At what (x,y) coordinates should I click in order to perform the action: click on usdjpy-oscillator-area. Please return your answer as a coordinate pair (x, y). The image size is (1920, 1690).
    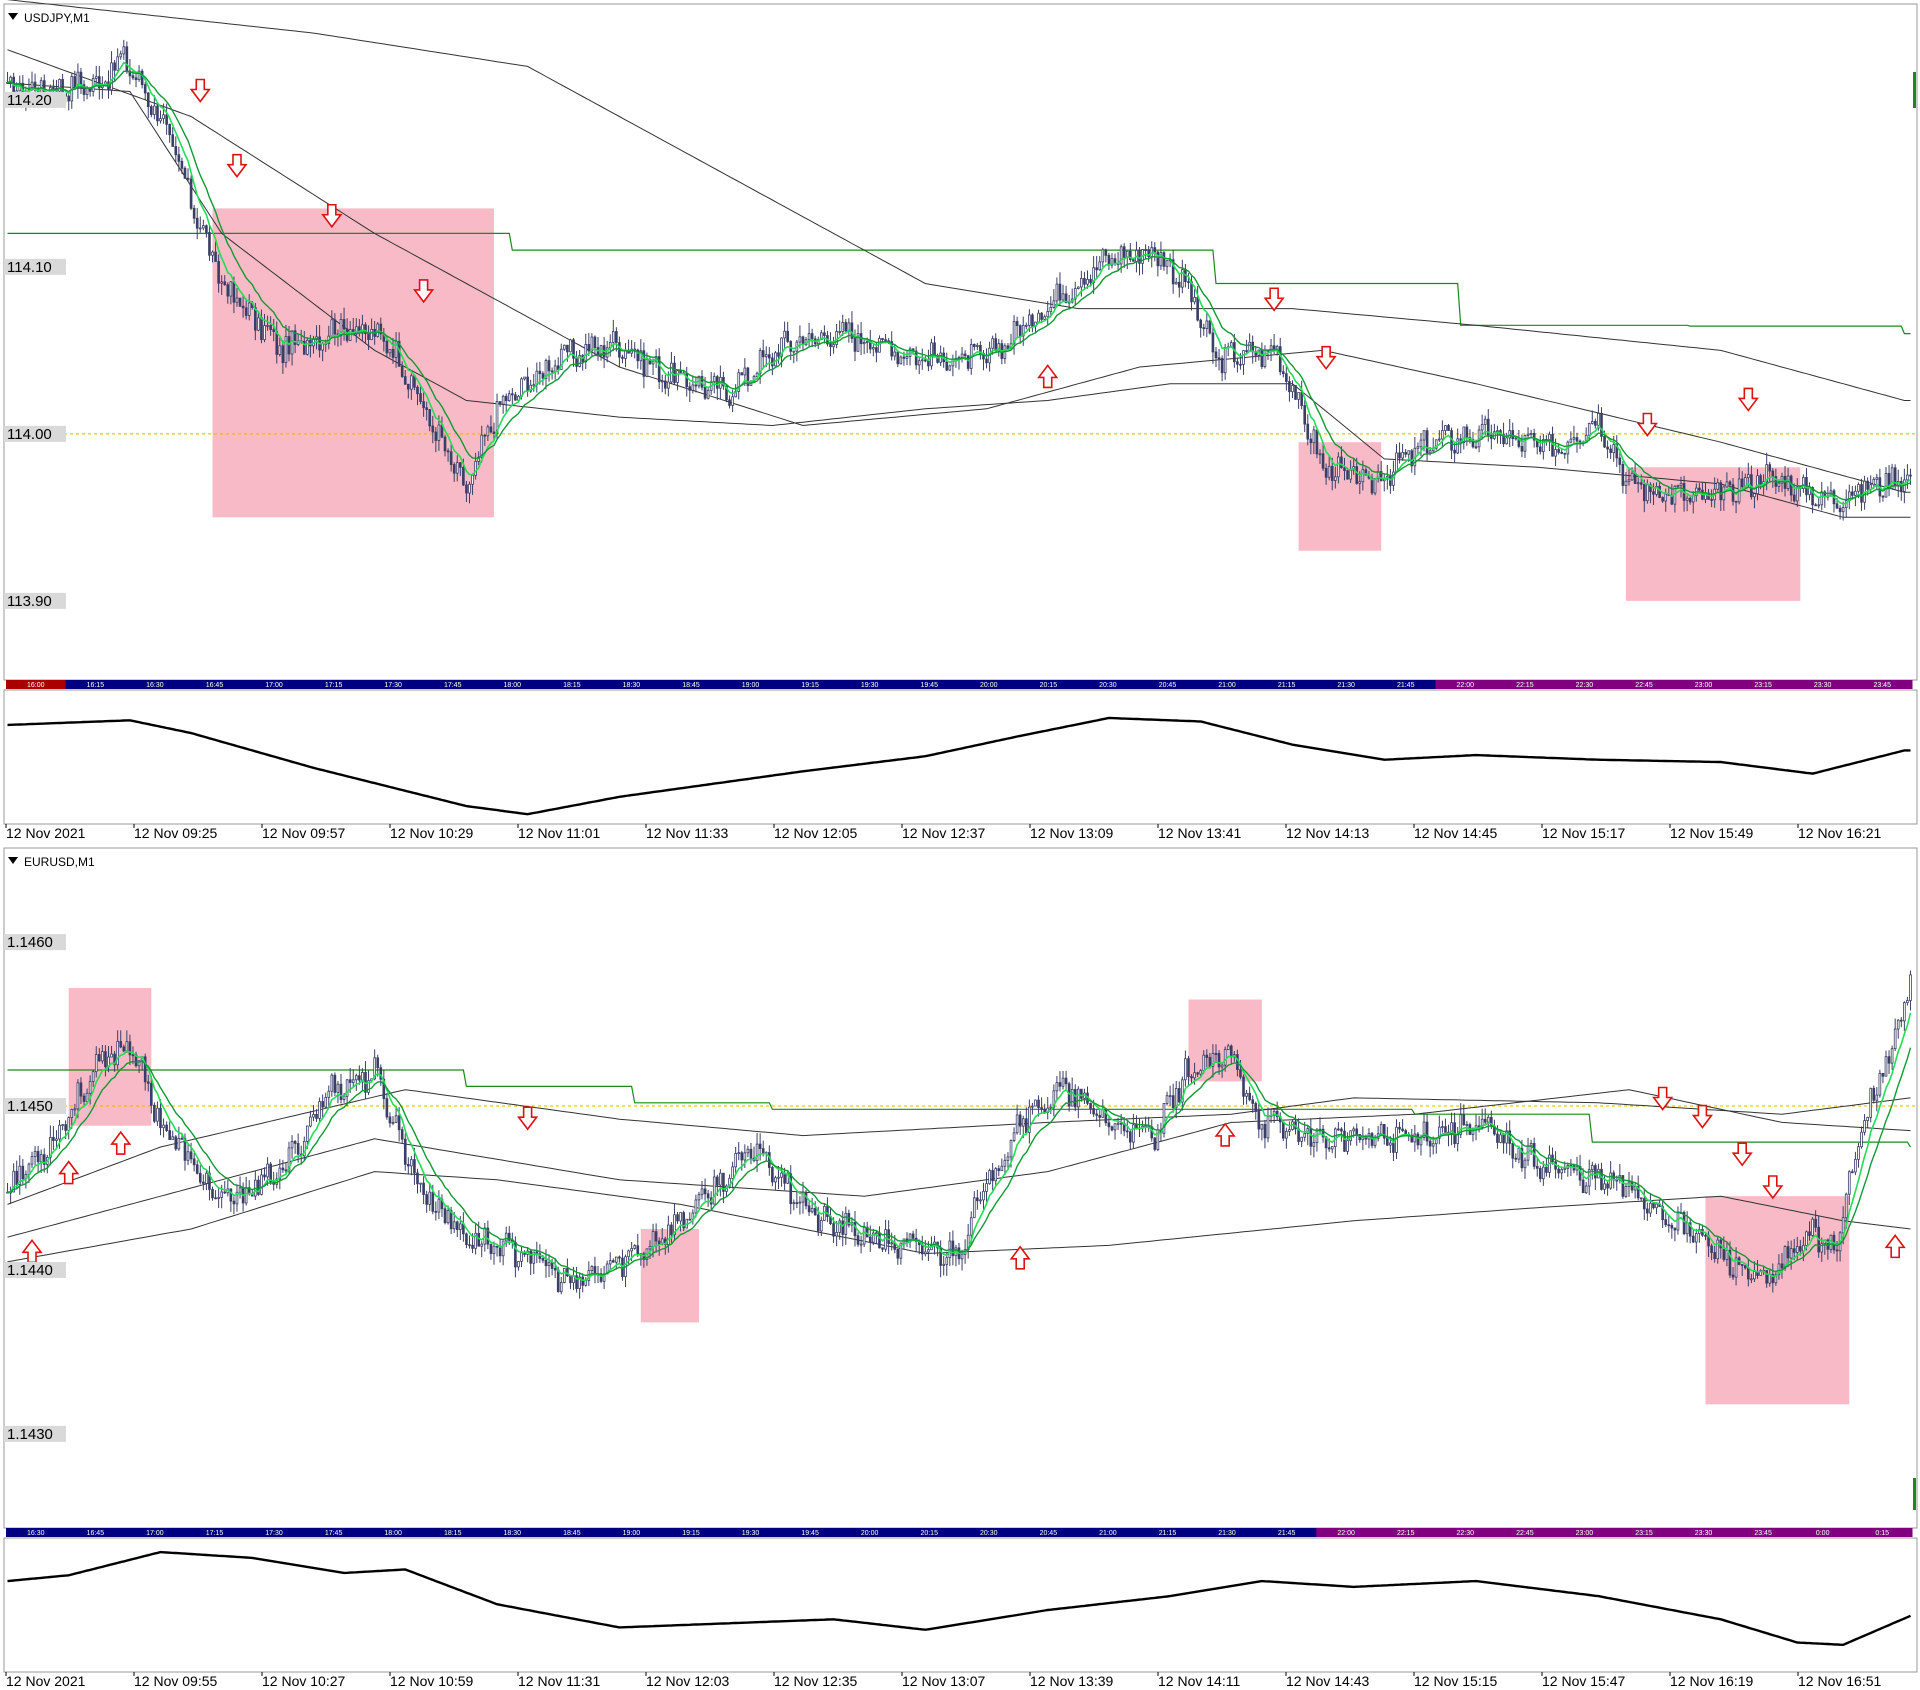
    Looking at the image, I should click on (960, 757).